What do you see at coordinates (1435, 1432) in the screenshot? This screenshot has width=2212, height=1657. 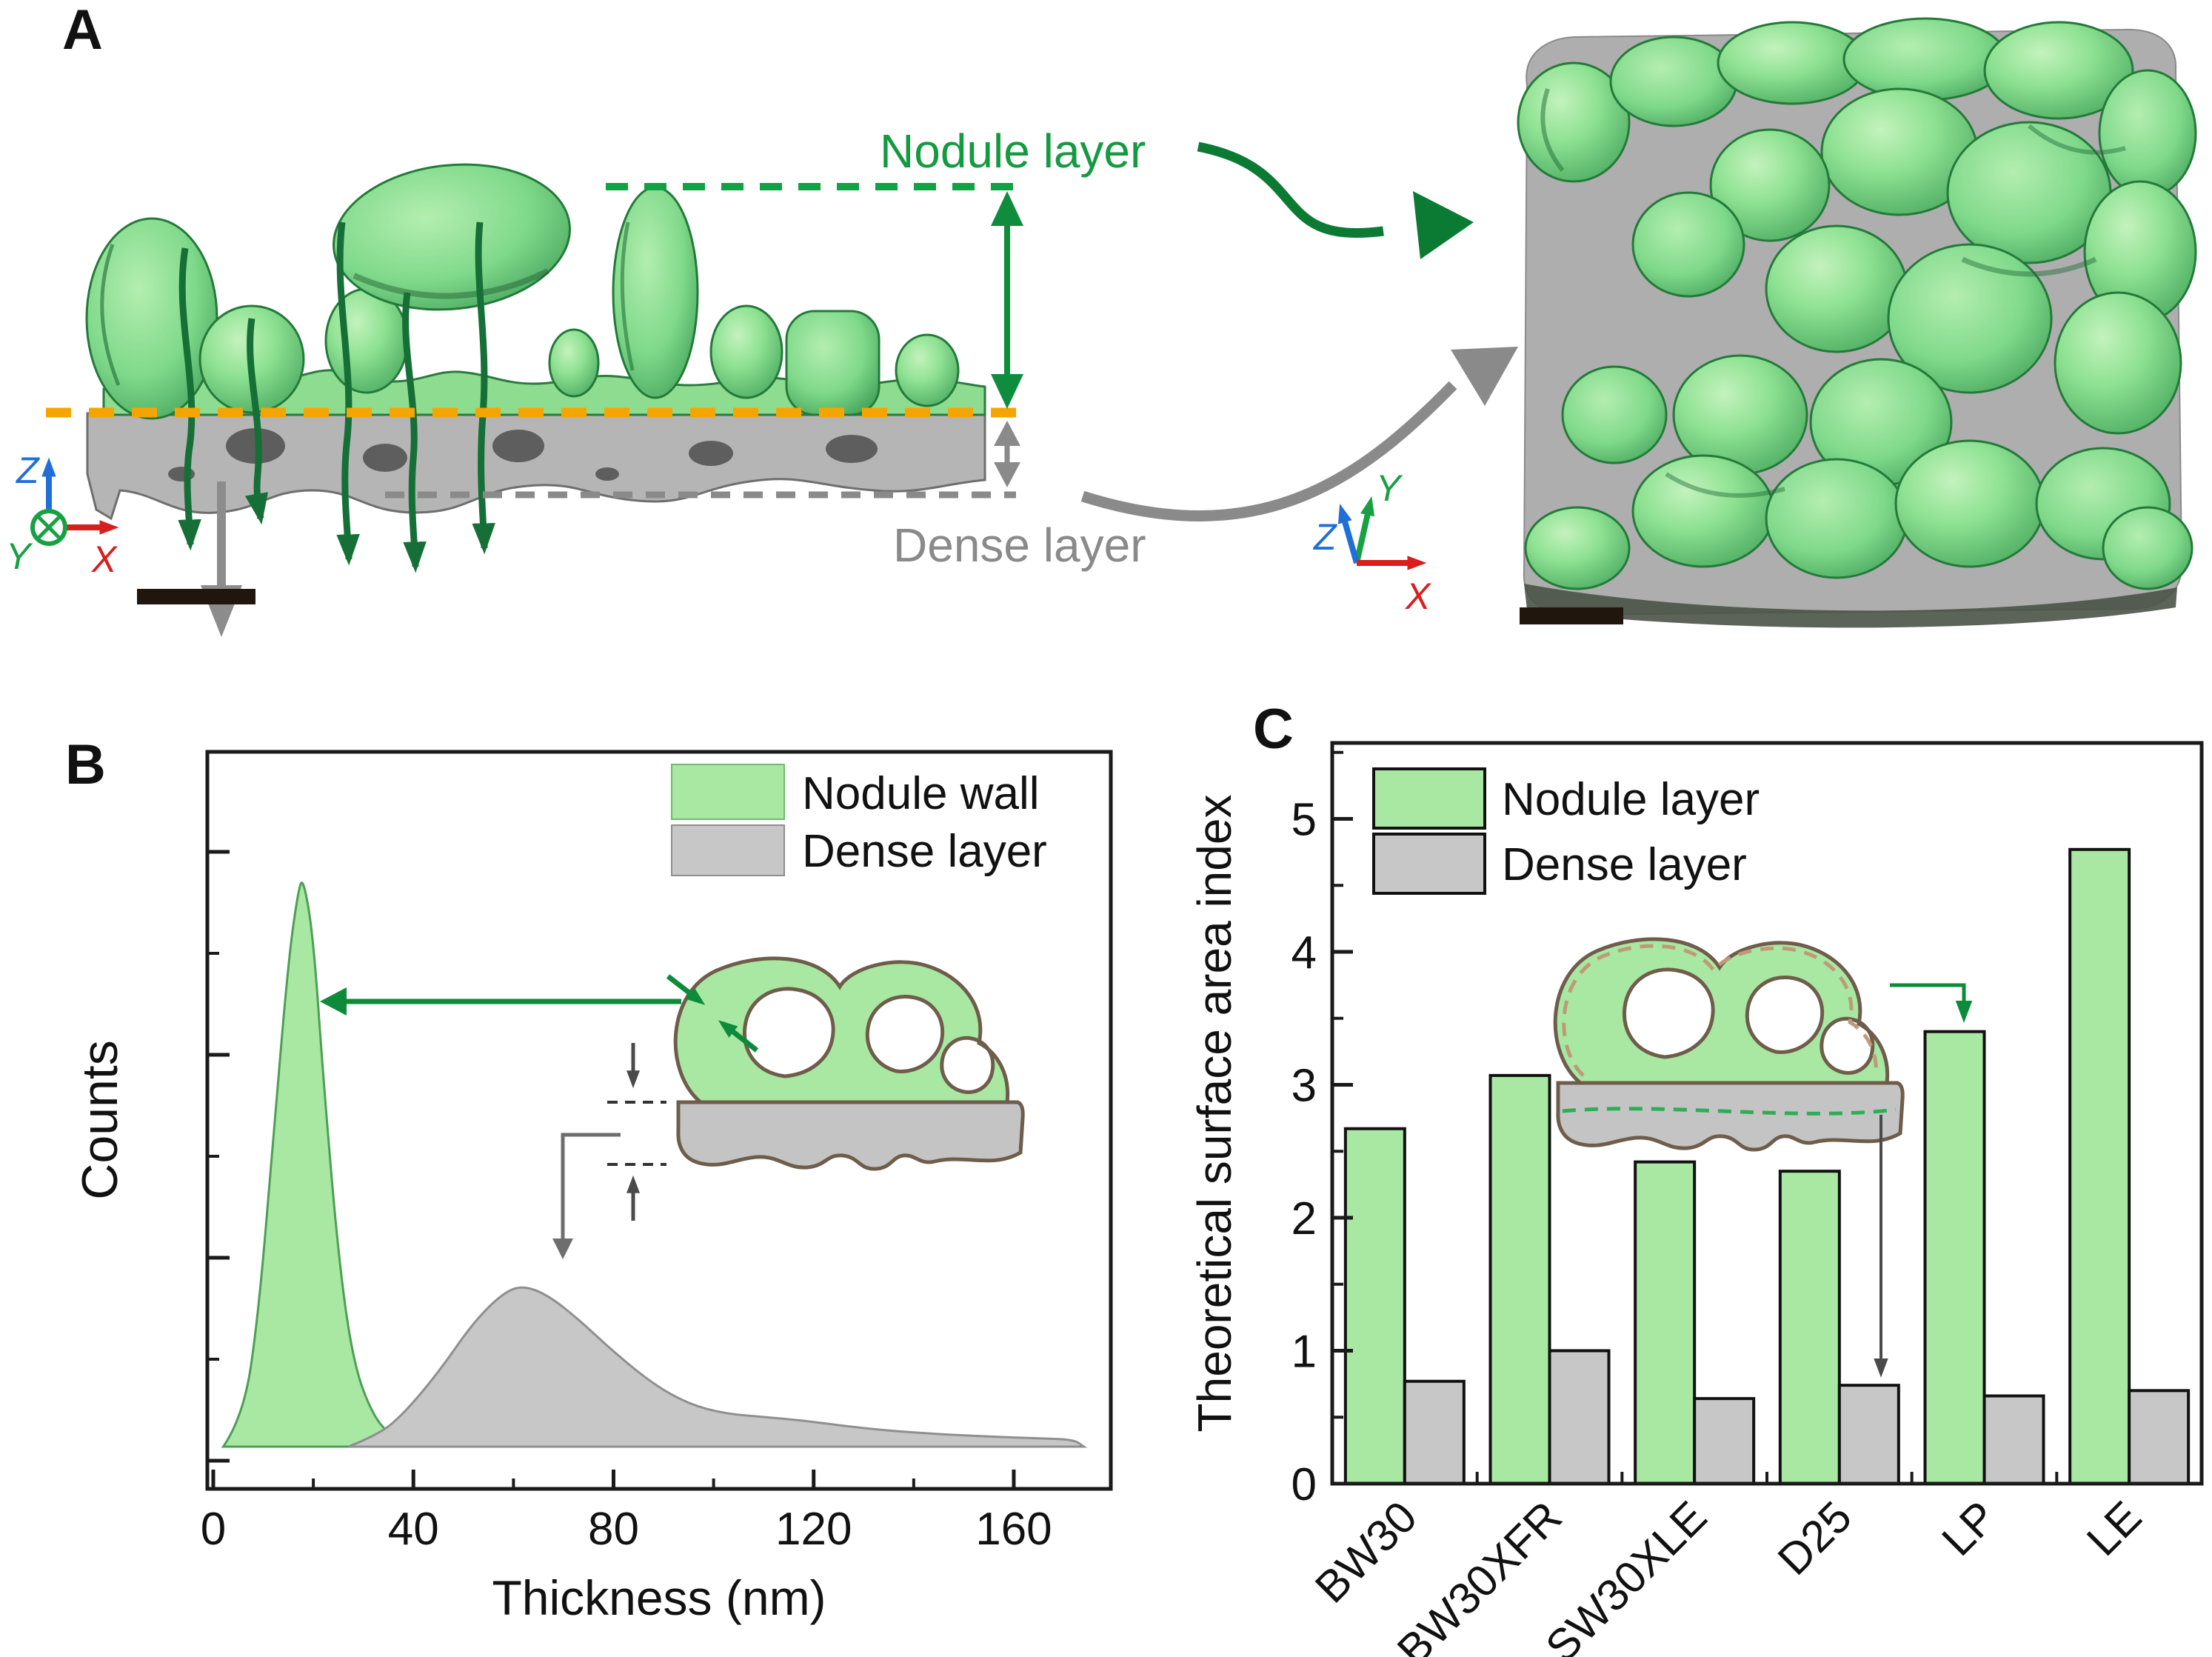 I see `bar-dense-BW30` at bounding box center [1435, 1432].